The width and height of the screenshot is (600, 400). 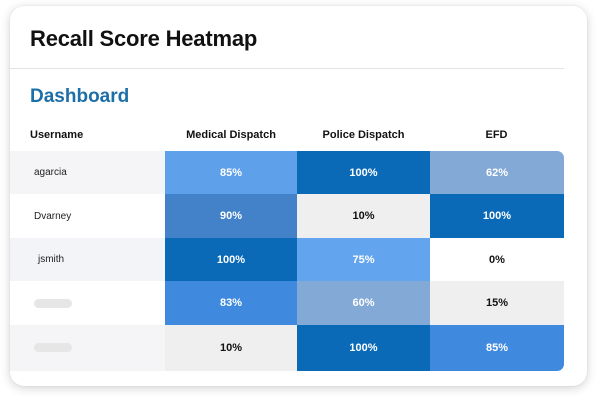 What do you see at coordinates (496, 135) in the screenshot?
I see `column-header-efd: EFD` at bounding box center [496, 135].